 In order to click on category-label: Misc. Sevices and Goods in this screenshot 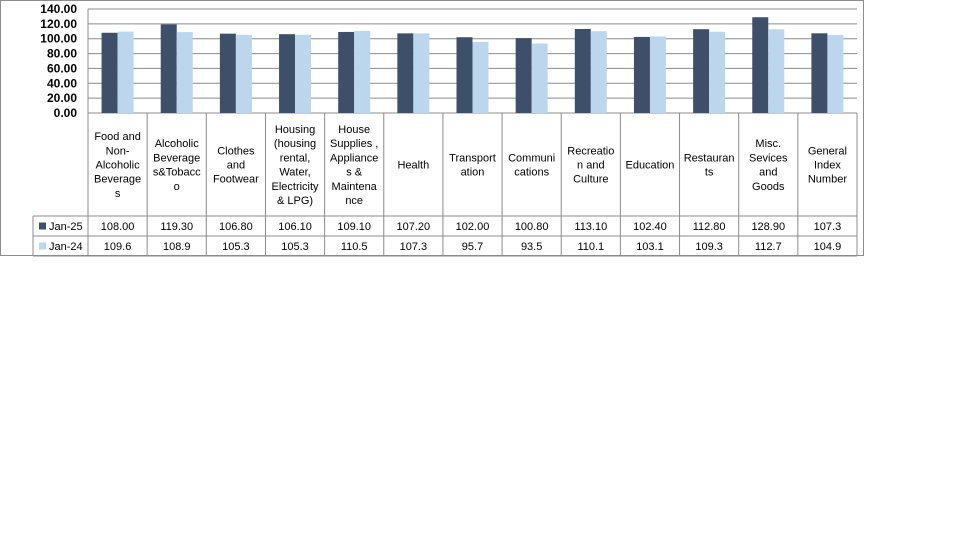, I will do `click(768, 165)`.